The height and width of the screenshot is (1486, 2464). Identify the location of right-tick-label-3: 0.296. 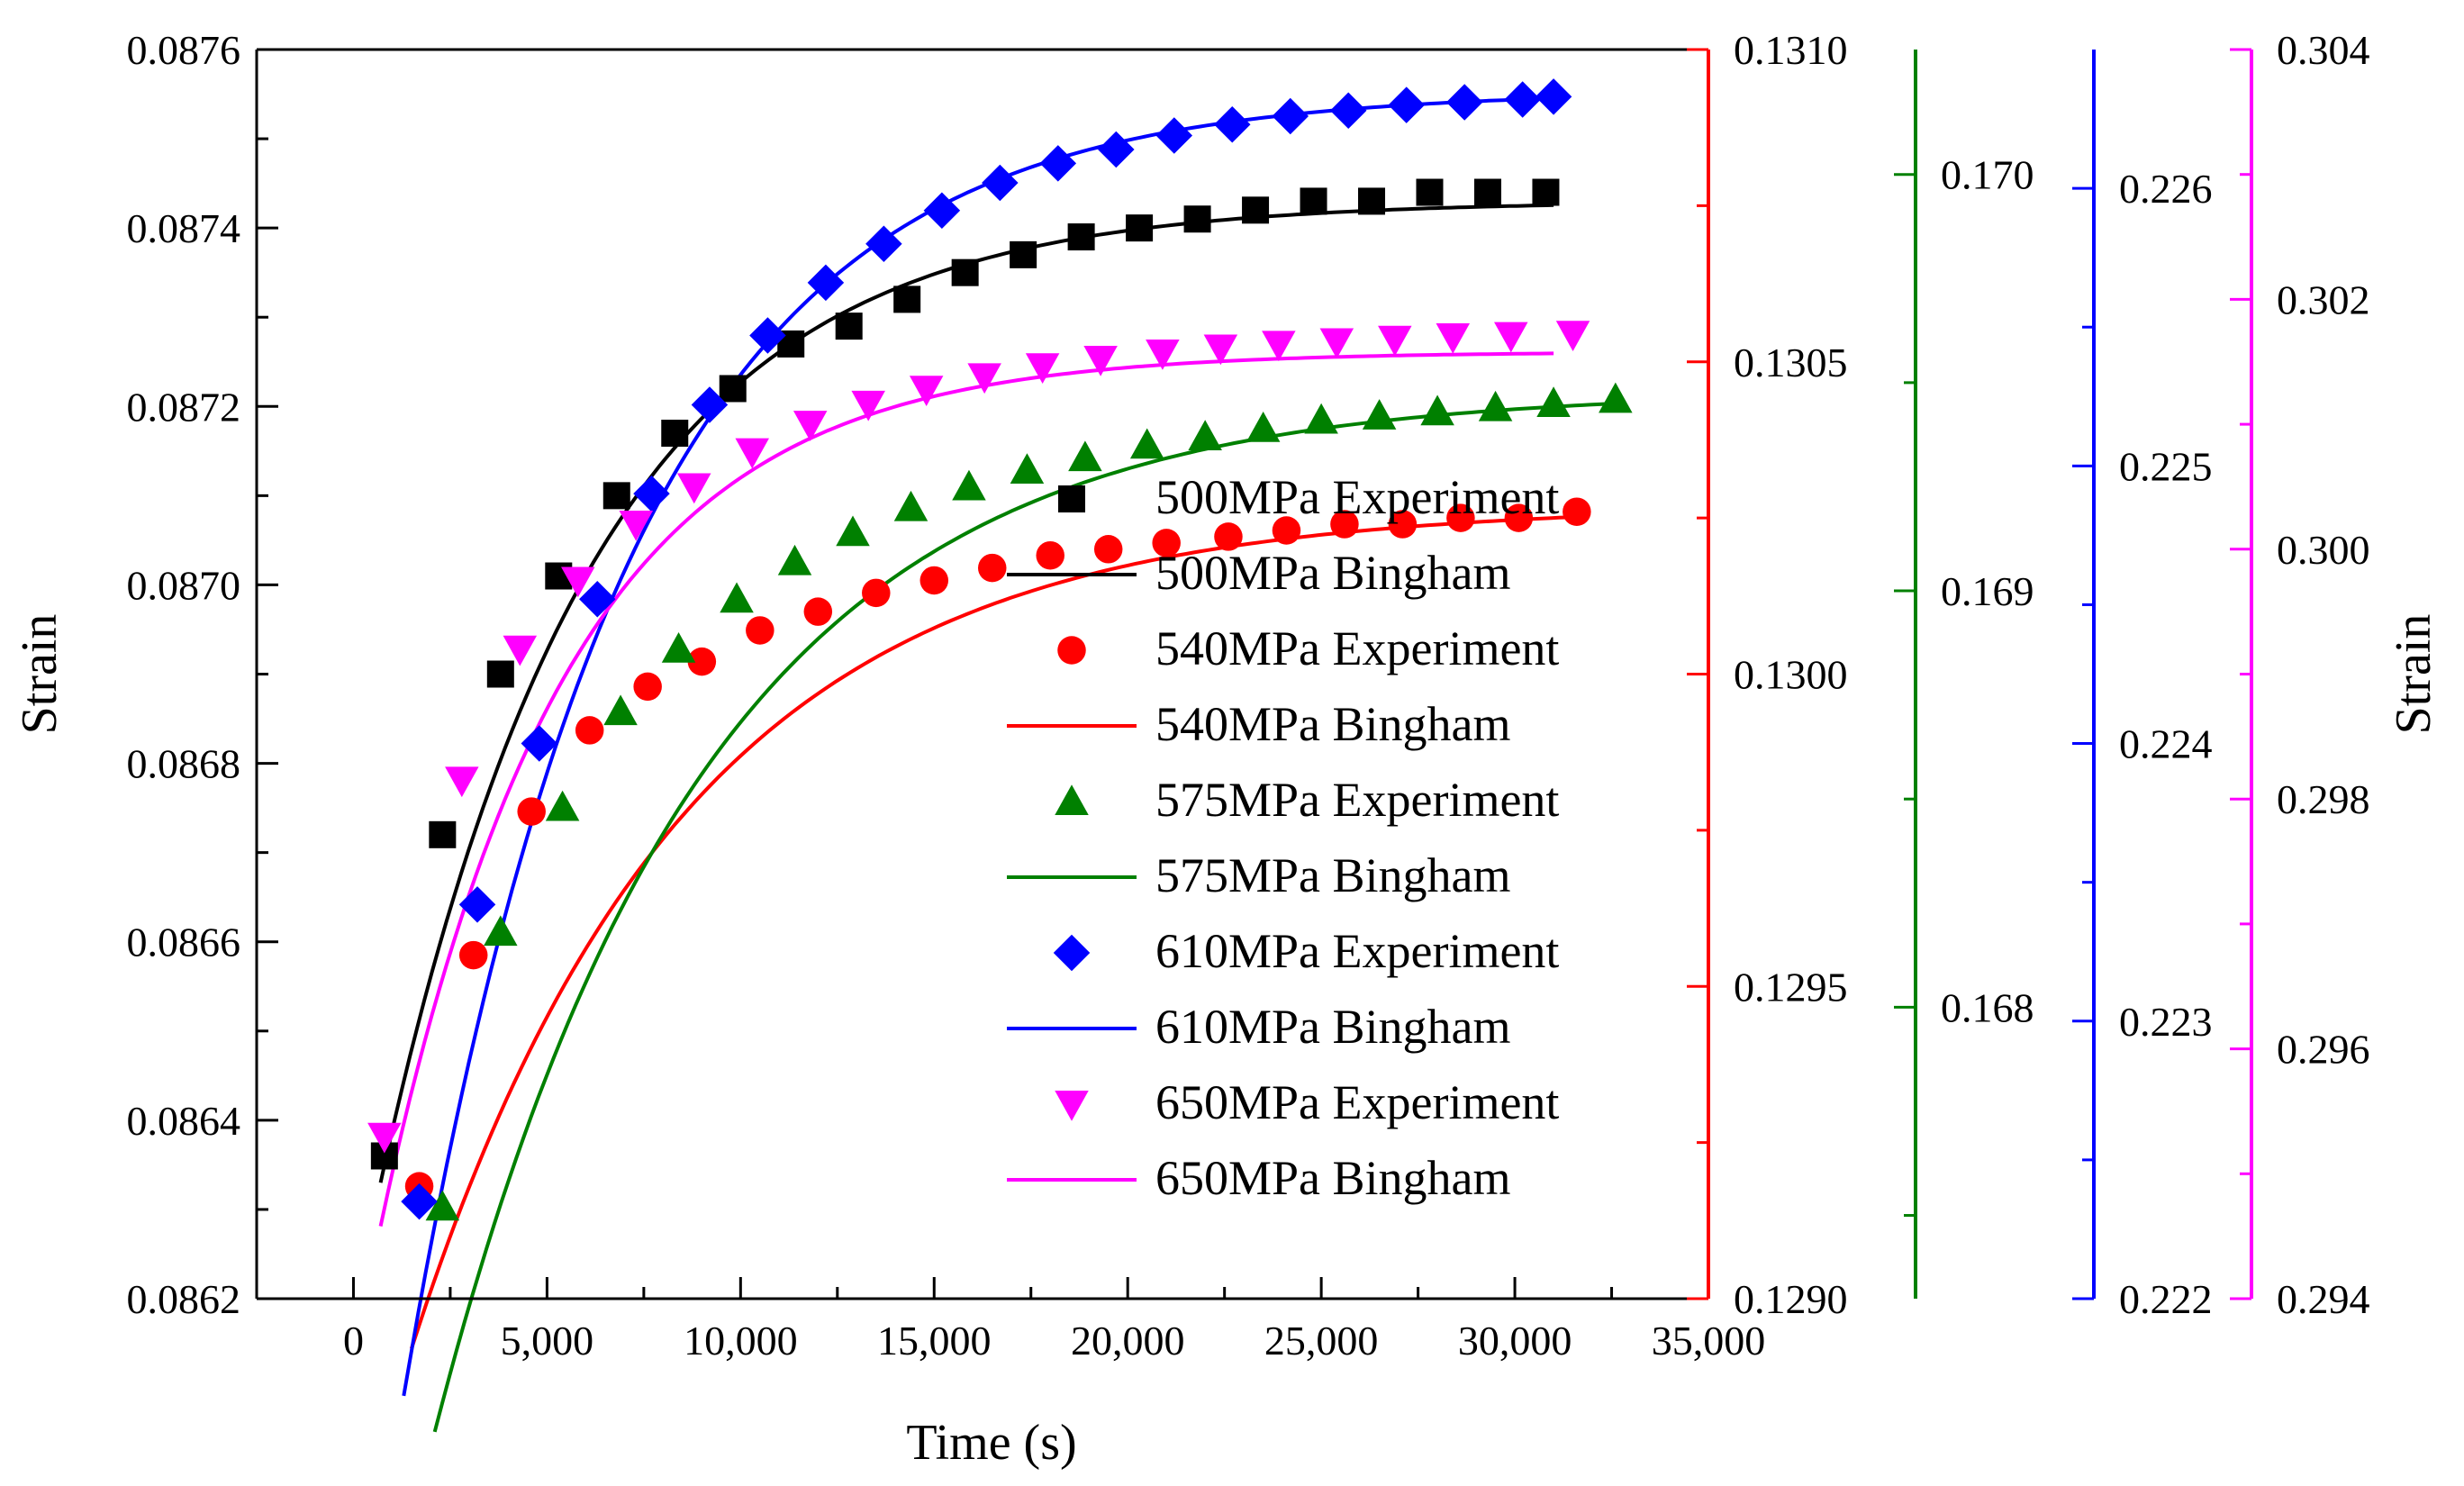
(2324, 1050).